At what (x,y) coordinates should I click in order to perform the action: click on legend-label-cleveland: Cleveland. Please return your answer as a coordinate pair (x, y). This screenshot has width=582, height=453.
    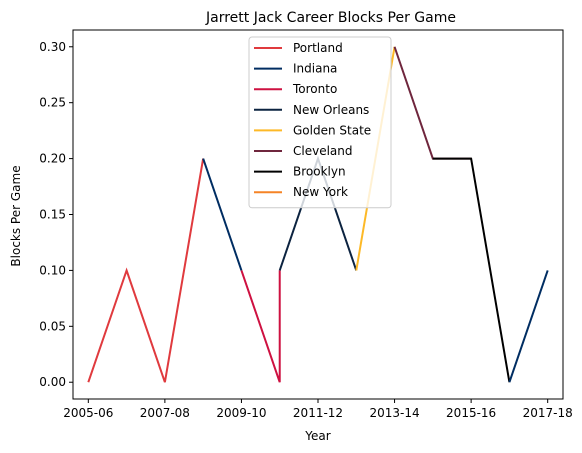
    Looking at the image, I should click on (323, 151).